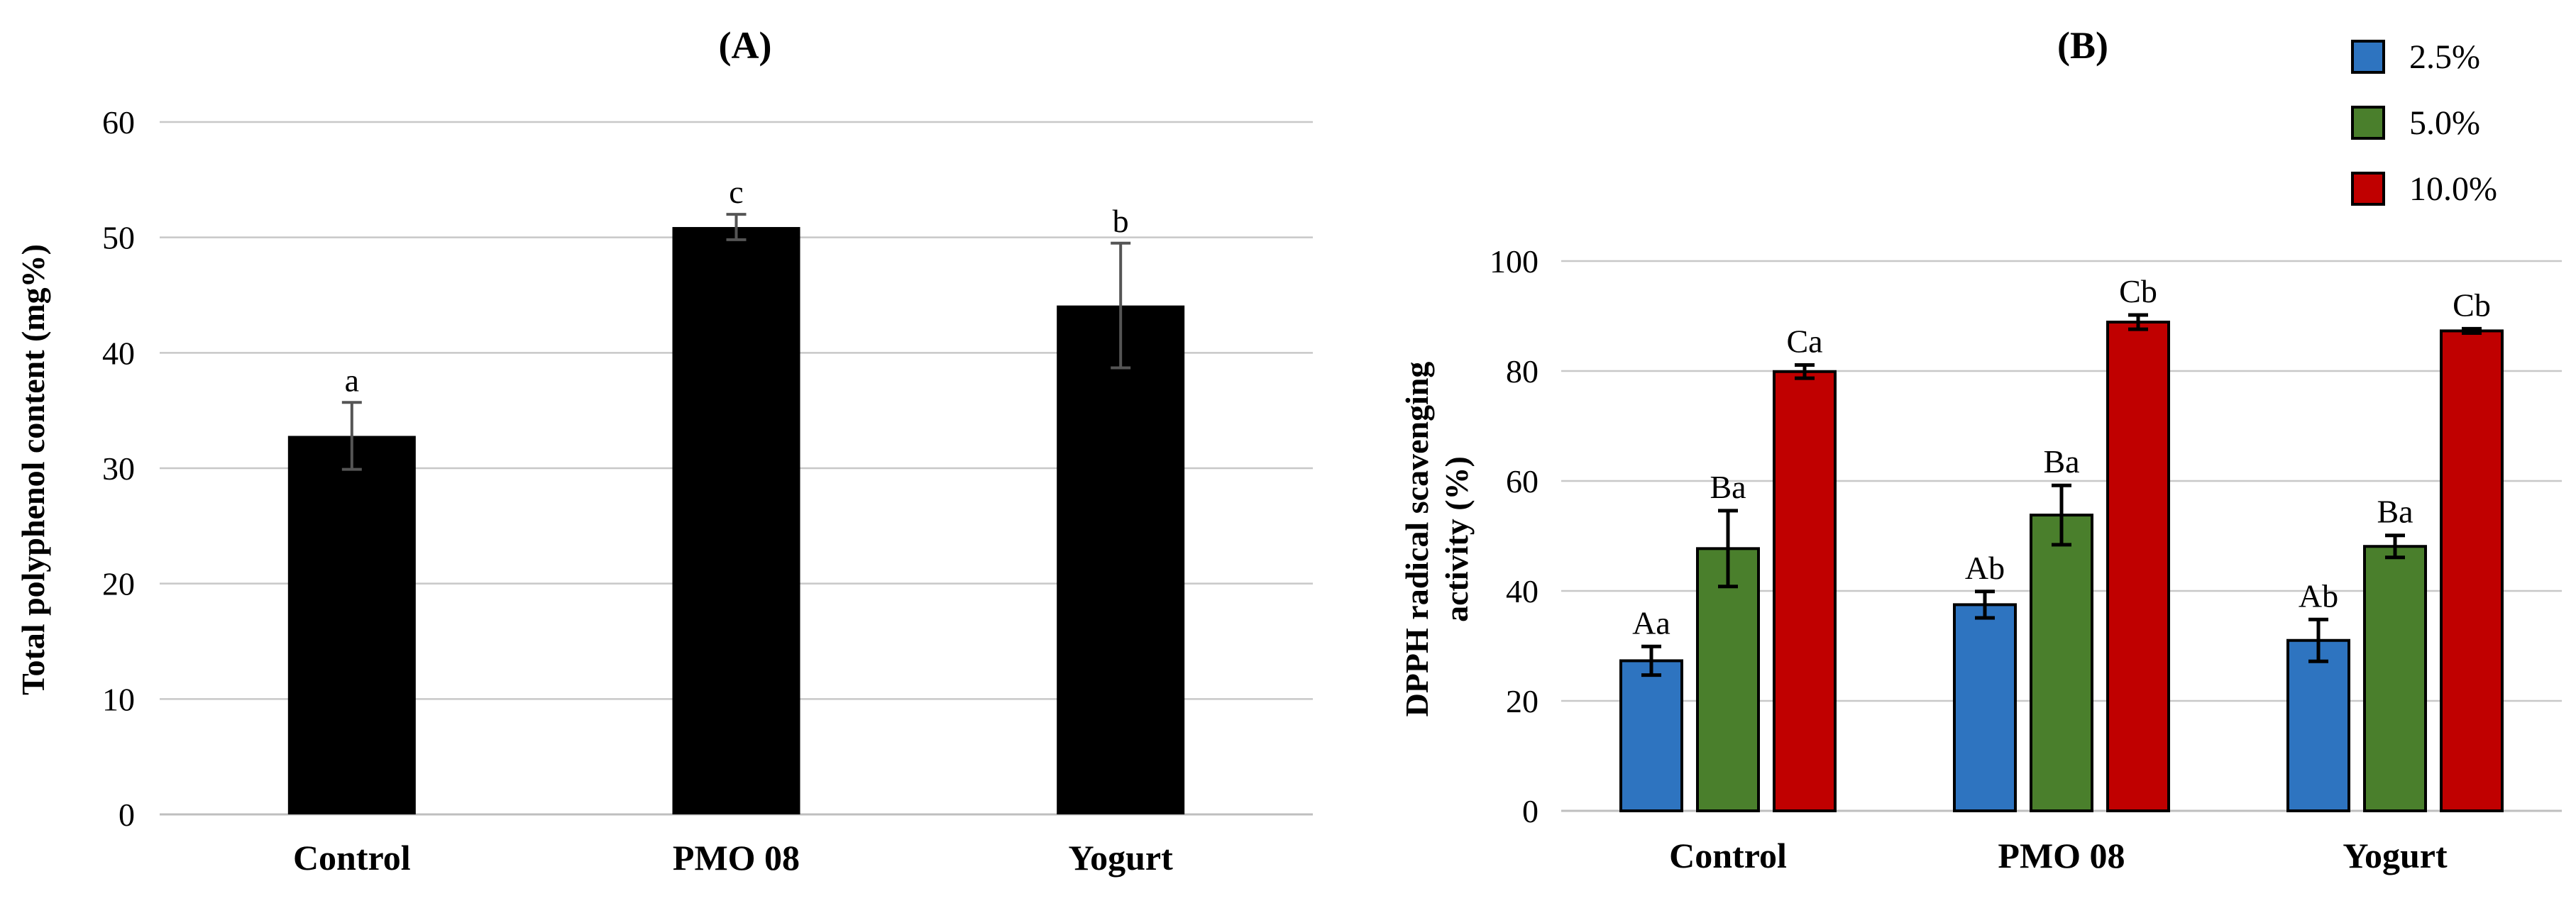  I want to click on panel-a-y-tick-label: 20, so click(118, 584).